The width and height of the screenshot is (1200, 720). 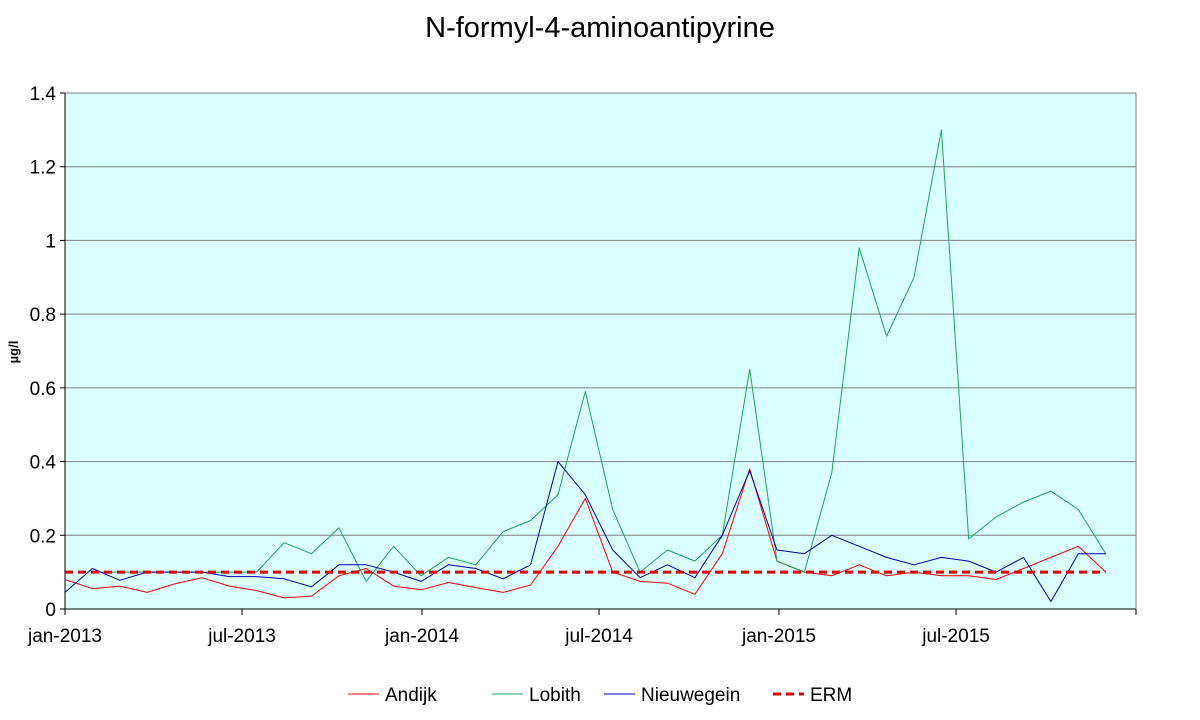 I want to click on legend-label-andijk: Andijk, so click(x=411, y=695).